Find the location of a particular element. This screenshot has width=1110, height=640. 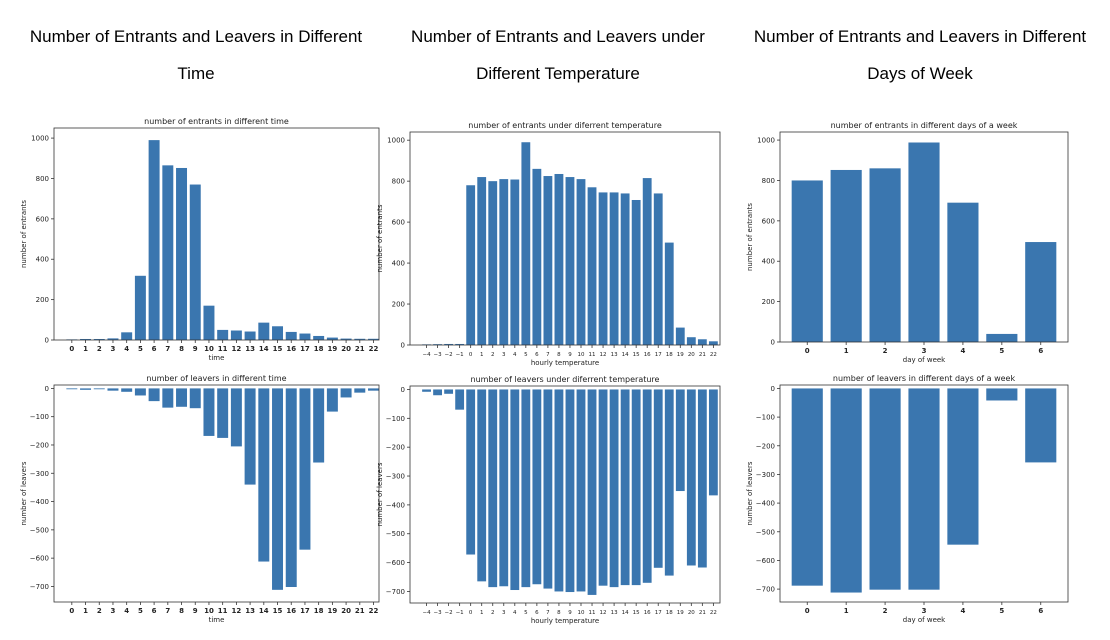

y-tick-label: 600 is located at coordinates (398, 223).